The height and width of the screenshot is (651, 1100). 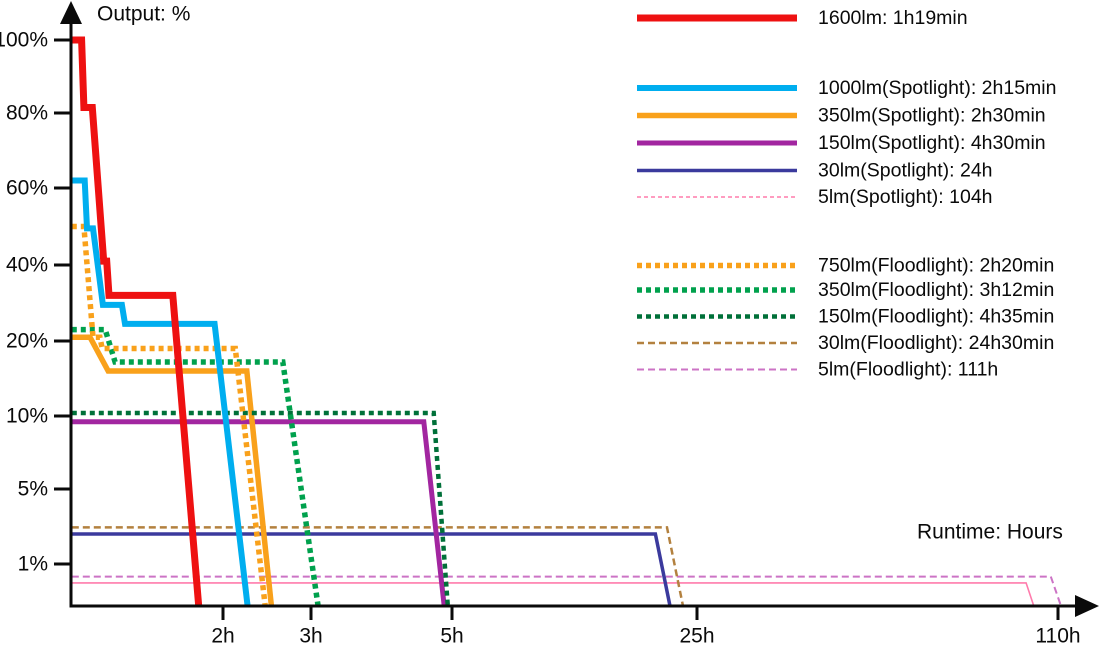 What do you see at coordinates (371, 569) in the screenshot?
I see `series-line-30lm-spotlight` at bounding box center [371, 569].